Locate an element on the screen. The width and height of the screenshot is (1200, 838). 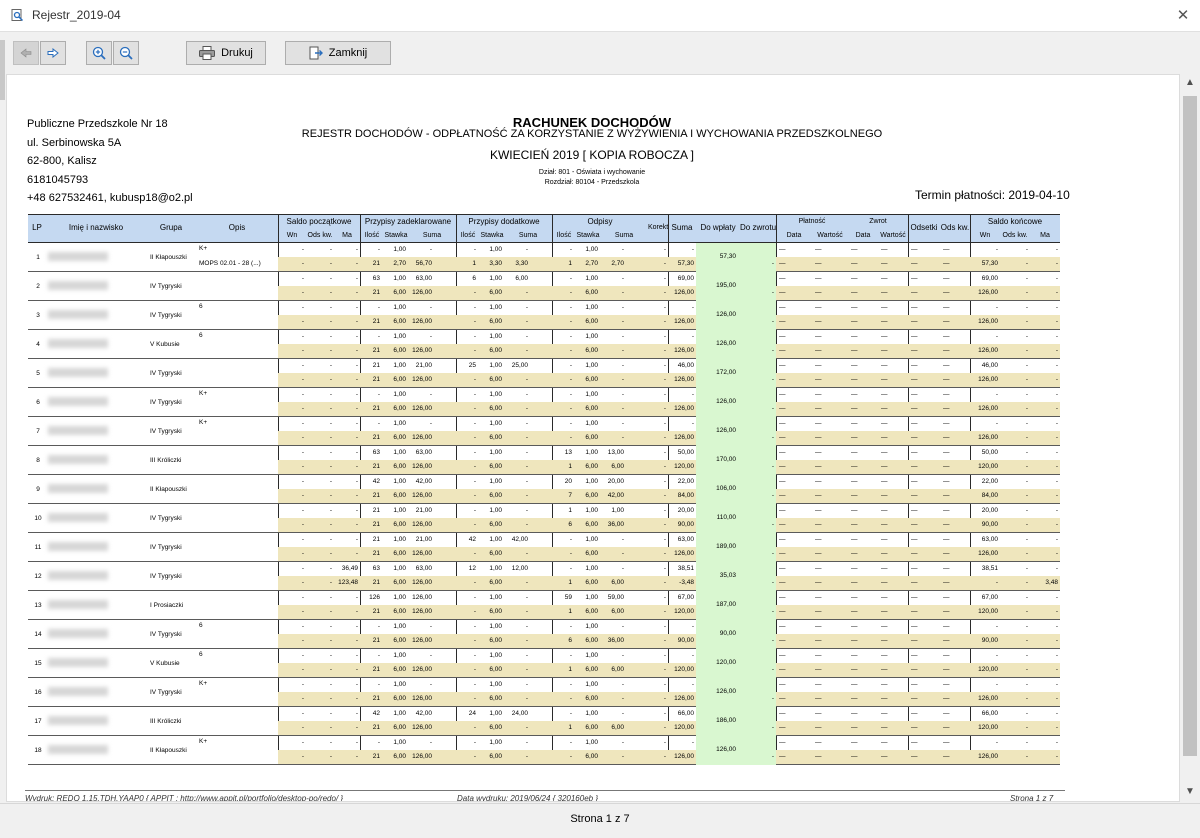
org-line: ul. Serbinowska 5A is located at coordinates (74, 142).